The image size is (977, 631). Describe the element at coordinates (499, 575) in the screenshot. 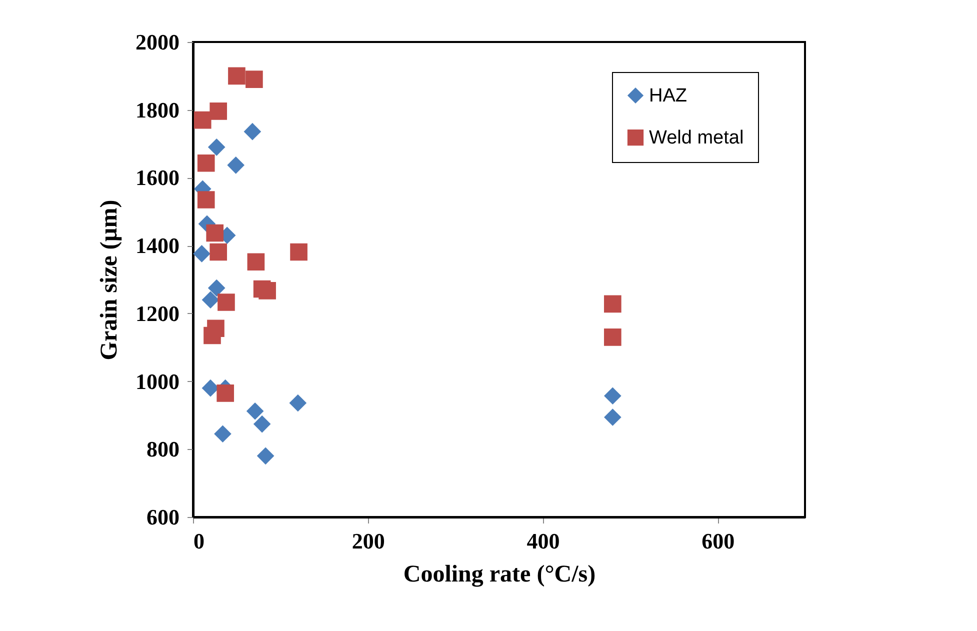

I see `x-axis-title: Cooling rate (°C/s)` at that location.